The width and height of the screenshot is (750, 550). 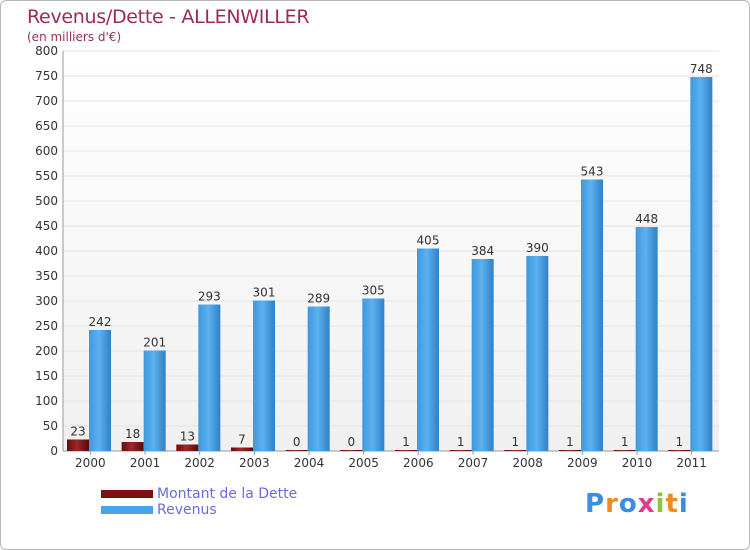 I want to click on data-label-debt: 13, so click(x=187, y=437).